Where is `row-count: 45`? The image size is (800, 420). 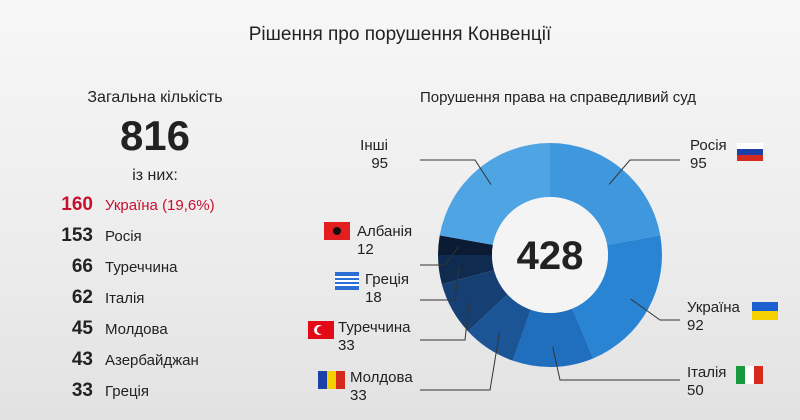
row-count: 45 is located at coordinates (83, 328).